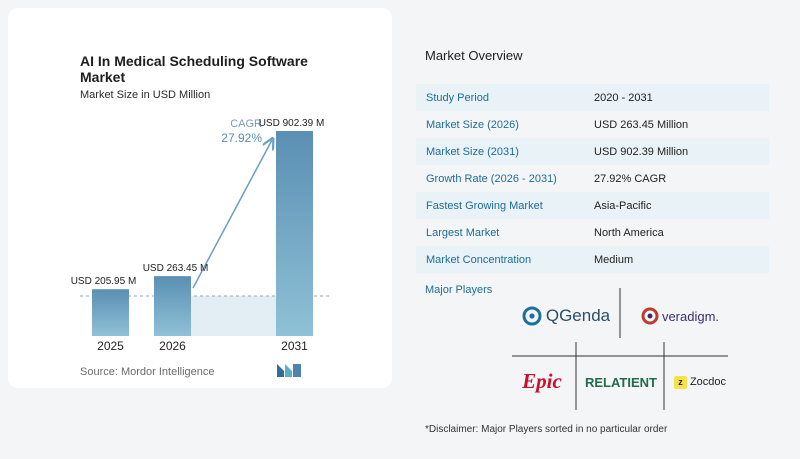 The height and width of the screenshot is (459, 800). Describe the element at coordinates (294, 346) in the screenshot. I see `category-label-2031: 2031` at that location.